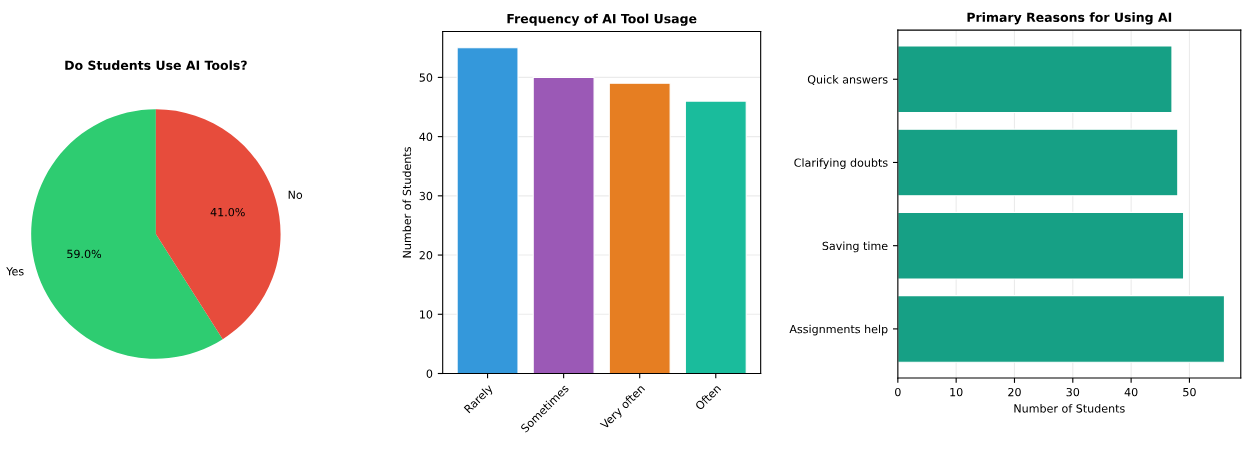 This screenshot has width=1247, height=450. Describe the element at coordinates (855, 247) in the screenshot. I see `y-tick-label: Saving time` at that location.